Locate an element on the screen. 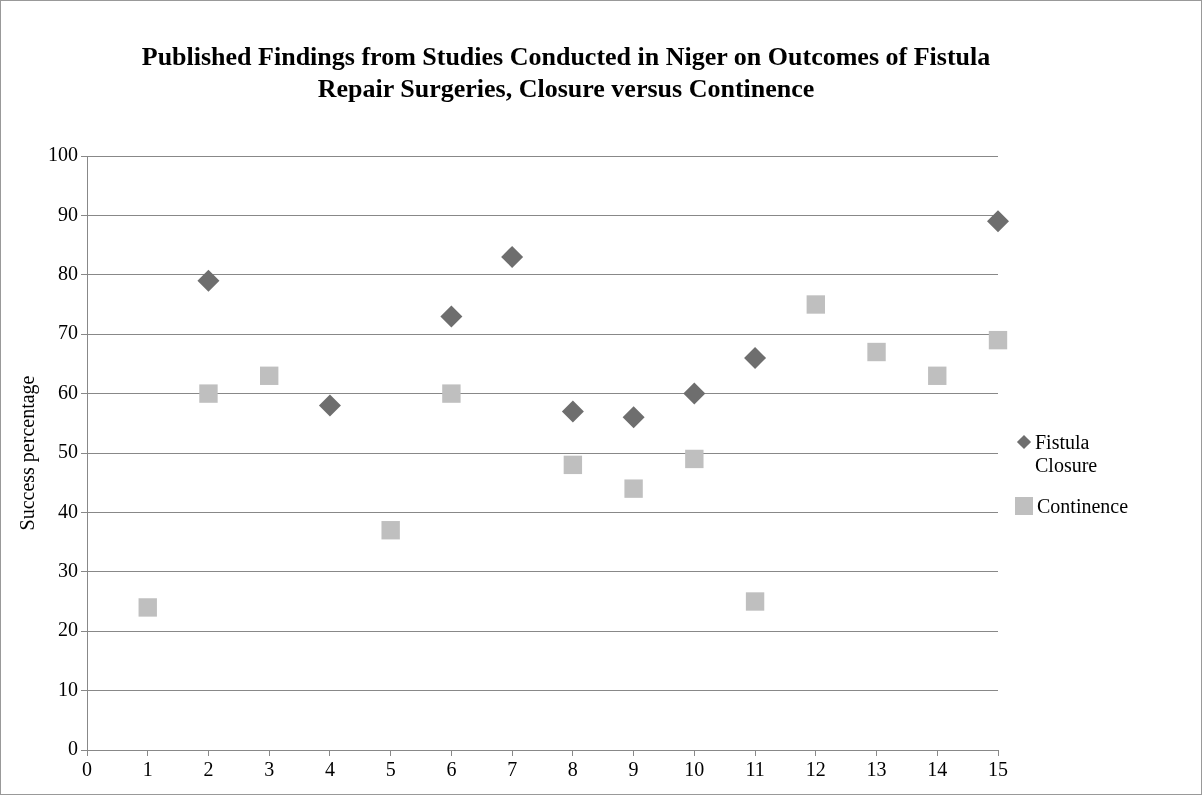 The image size is (1202, 795). x-tick-label: 13 is located at coordinates (876, 769).